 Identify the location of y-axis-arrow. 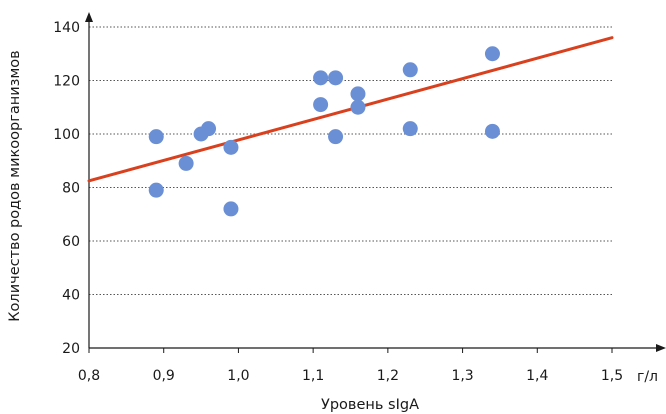
(89, 17).